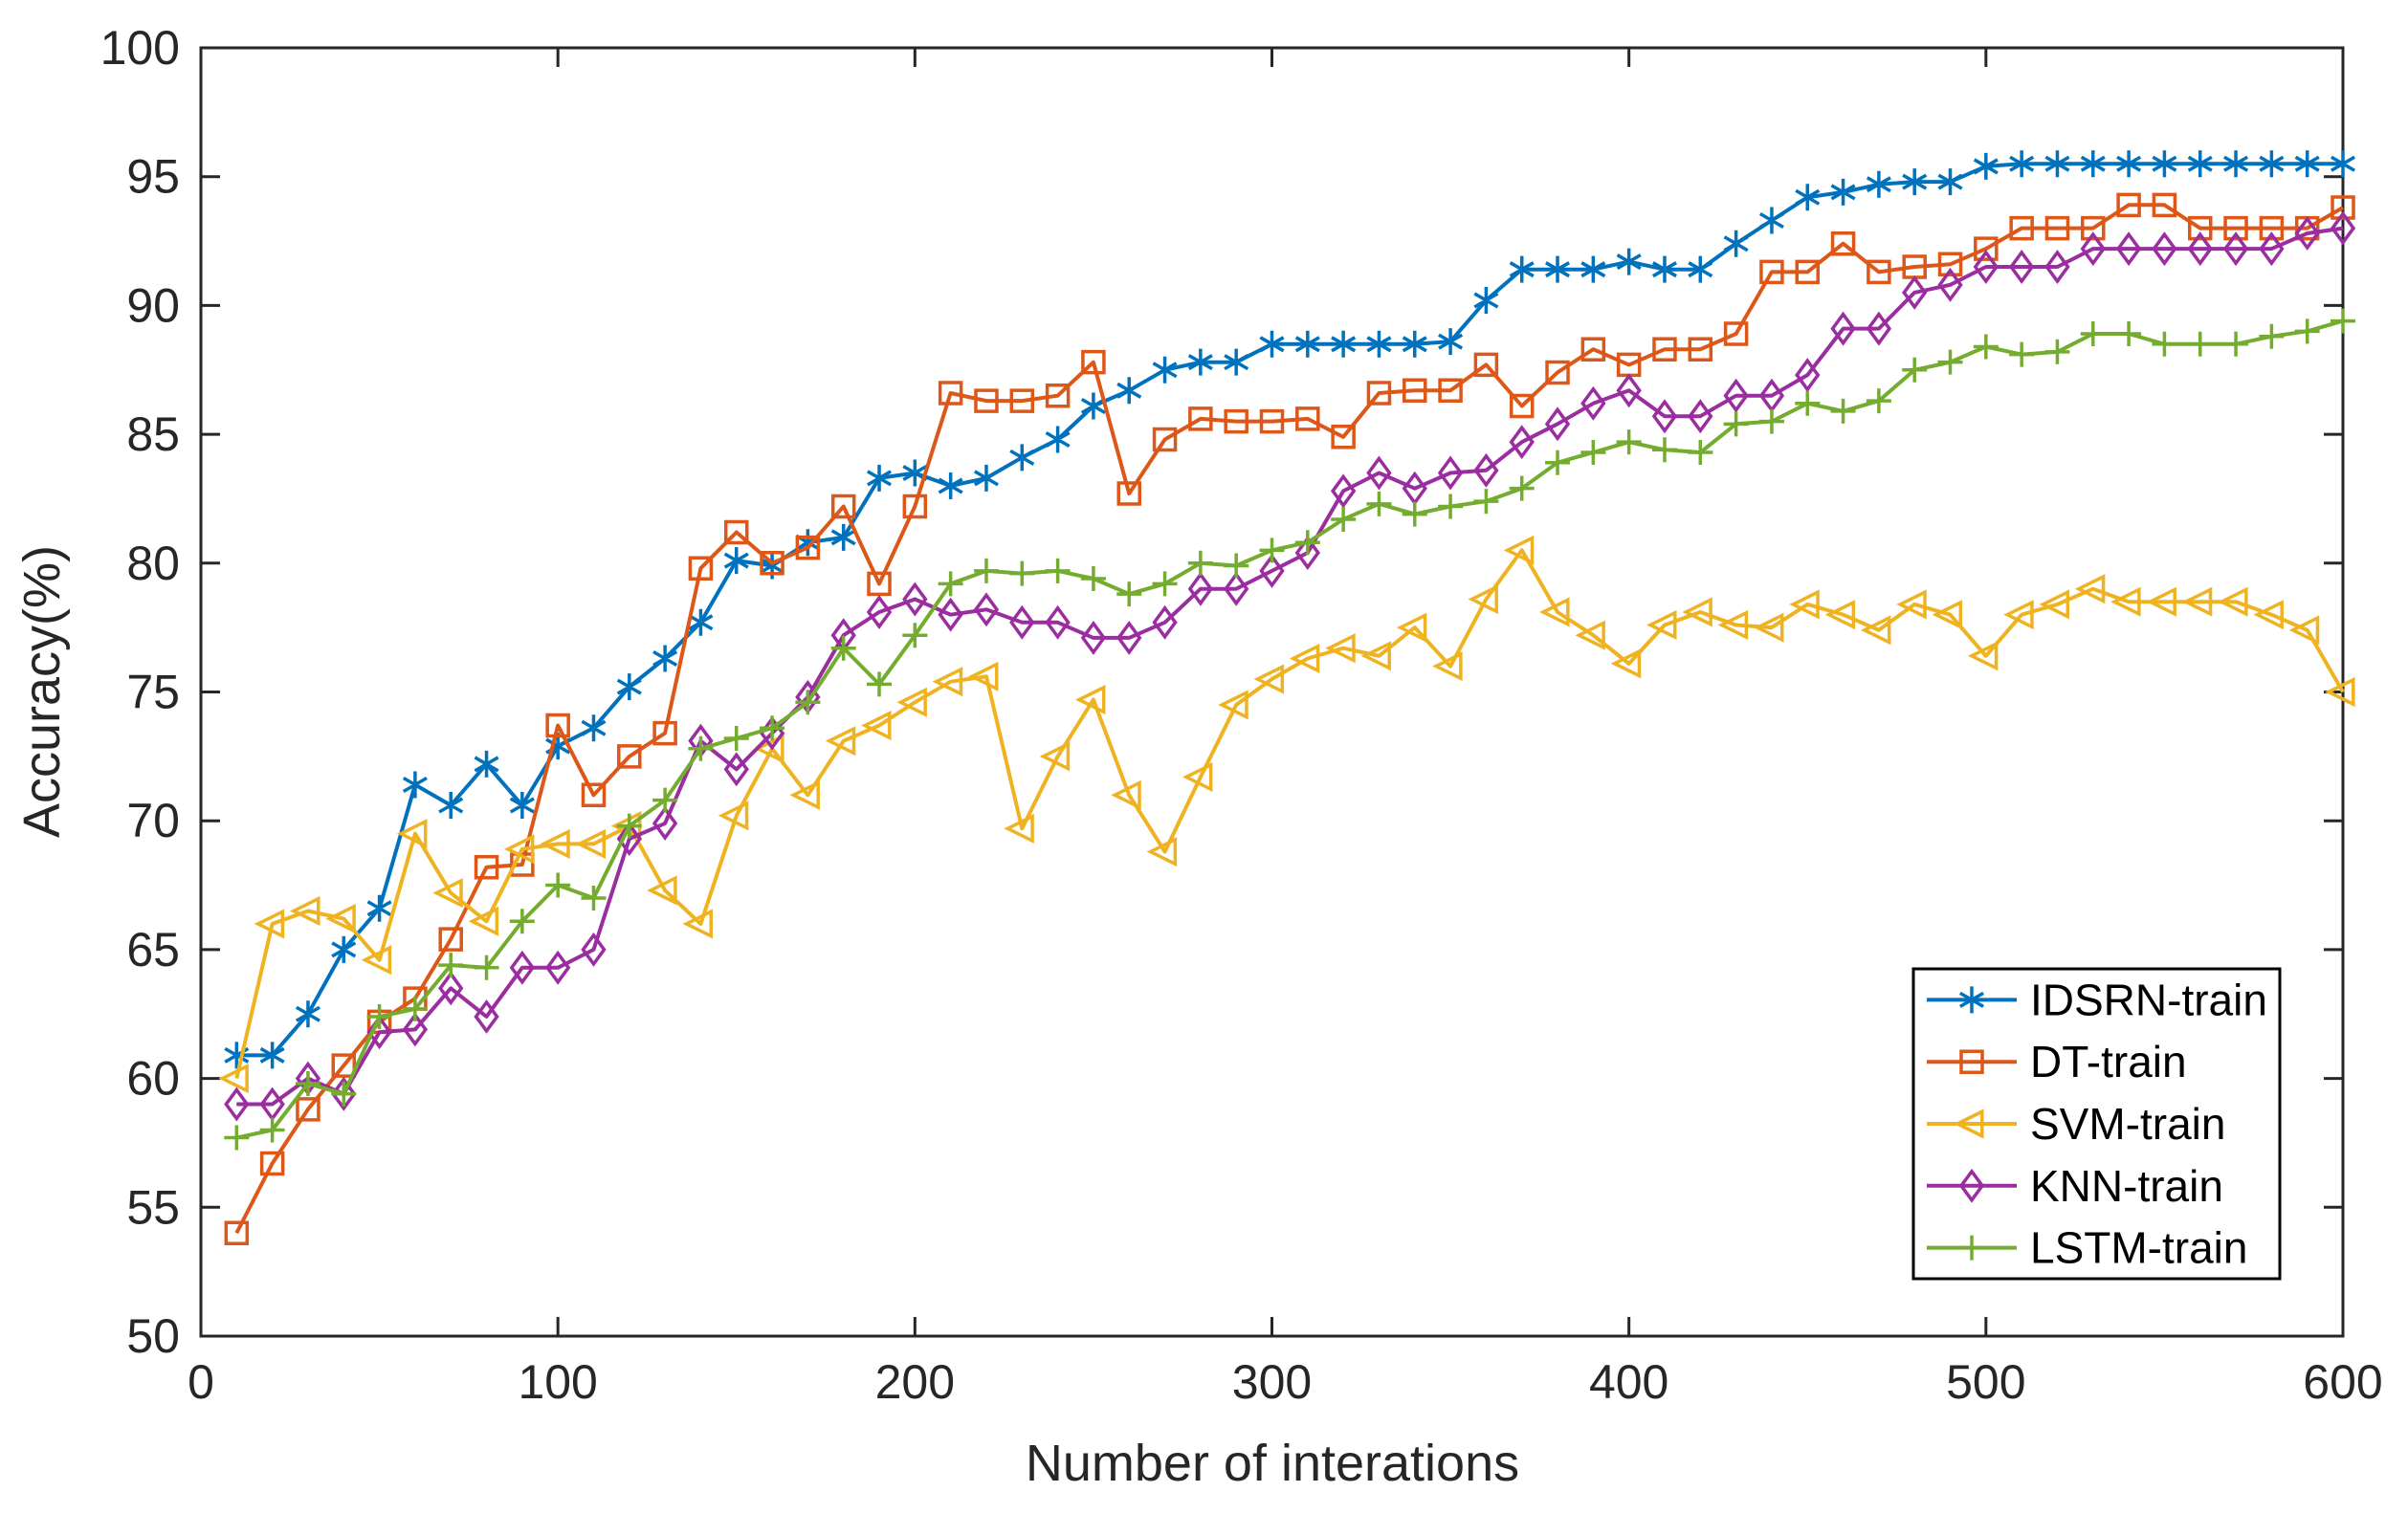  What do you see at coordinates (1969, 1123) in the screenshot?
I see `legend-marker-triangle-left-icon` at bounding box center [1969, 1123].